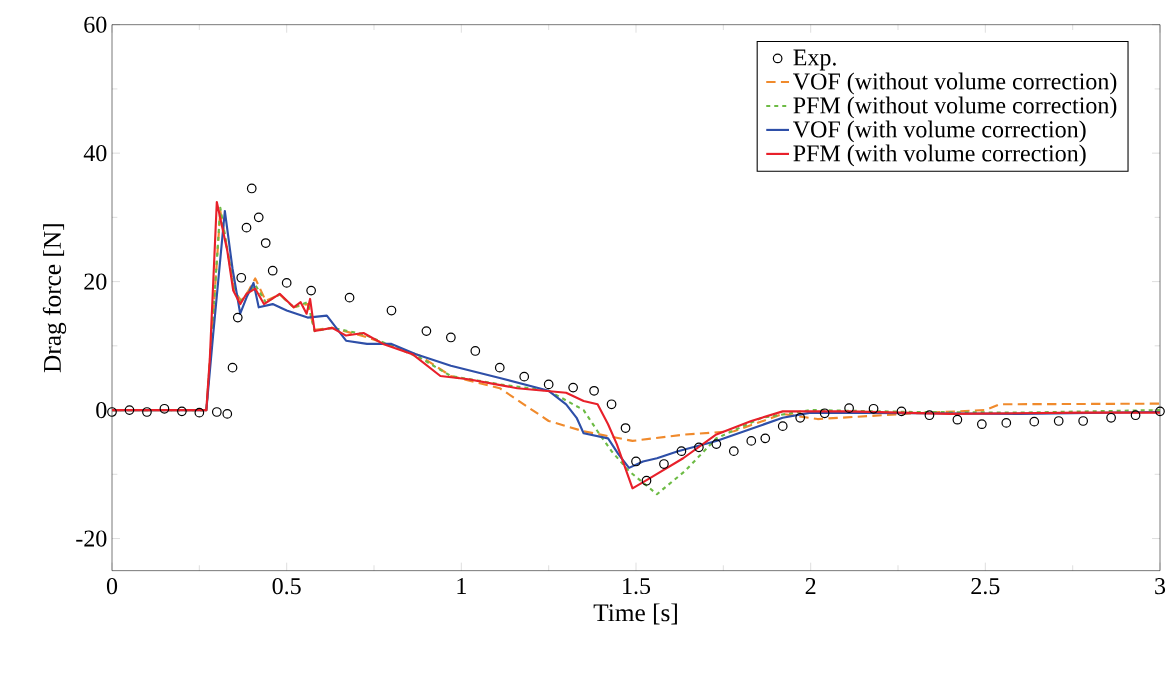 The width and height of the screenshot is (1176, 675). What do you see at coordinates (91, 538) in the screenshot?
I see `y-tick-label: -20` at bounding box center [91, 538].